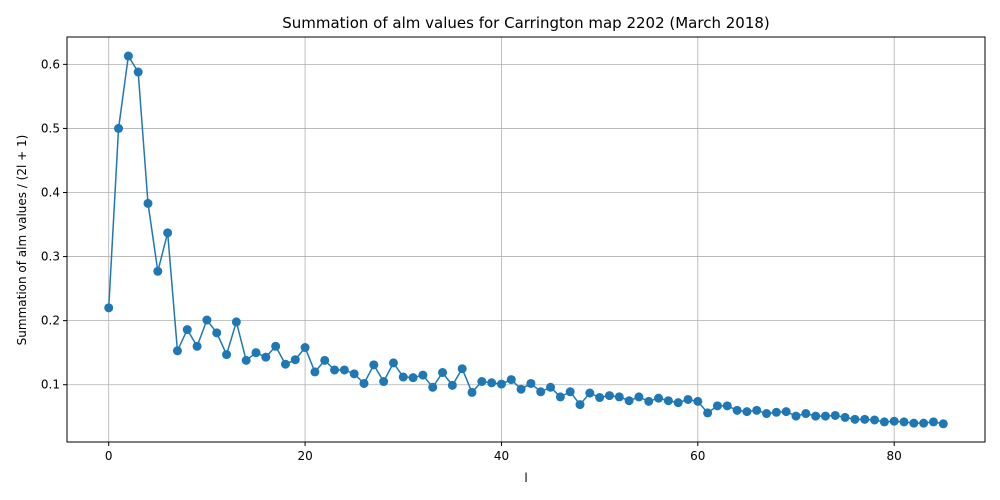 The height and width of the screenshot is (500, 1000). What do you see at coordinates (22, 240) in the screenshot?
I see `y-axis-label: Summation of alm values / (2l + 1)` at bounding box center [22, 240].